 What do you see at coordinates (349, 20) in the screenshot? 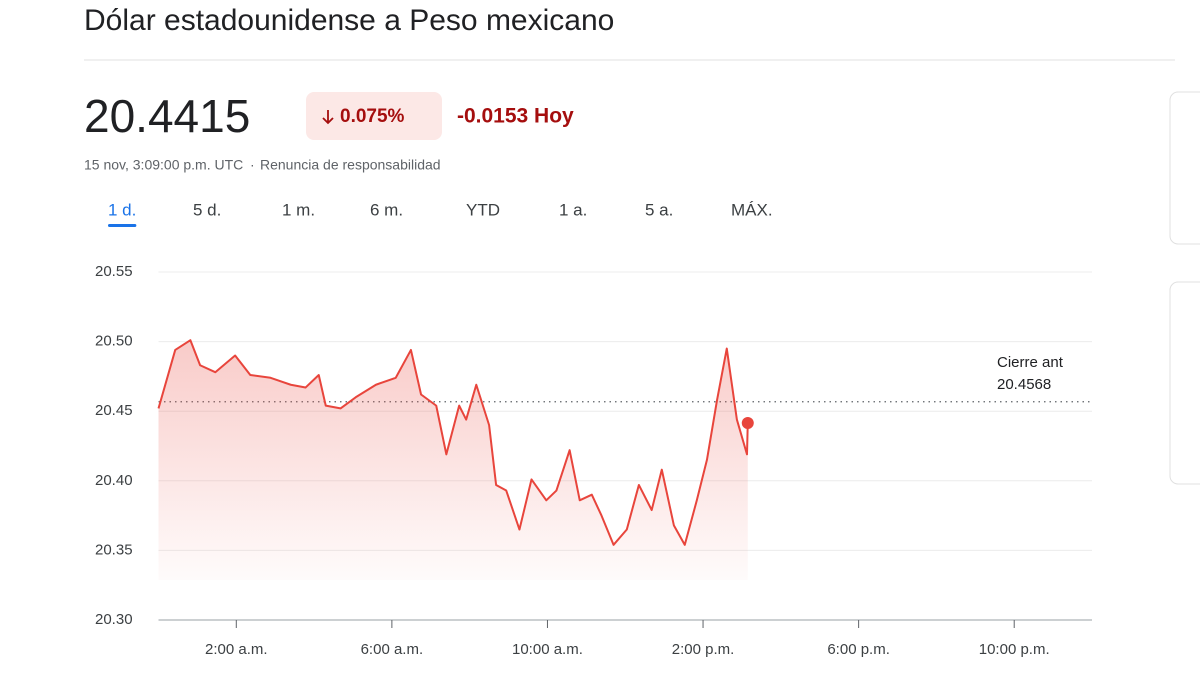
I see `page-title: Dólar estadounidense a Peso mexicano` at bounding box center [349, 20].